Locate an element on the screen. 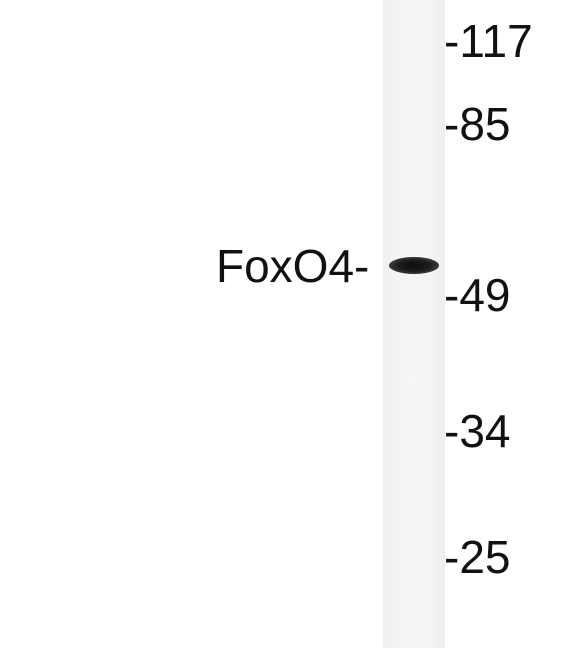 Image resolution: width=585 pixels, height=648 pixels. marker-34: -34 is located at coordinates (477, 431).